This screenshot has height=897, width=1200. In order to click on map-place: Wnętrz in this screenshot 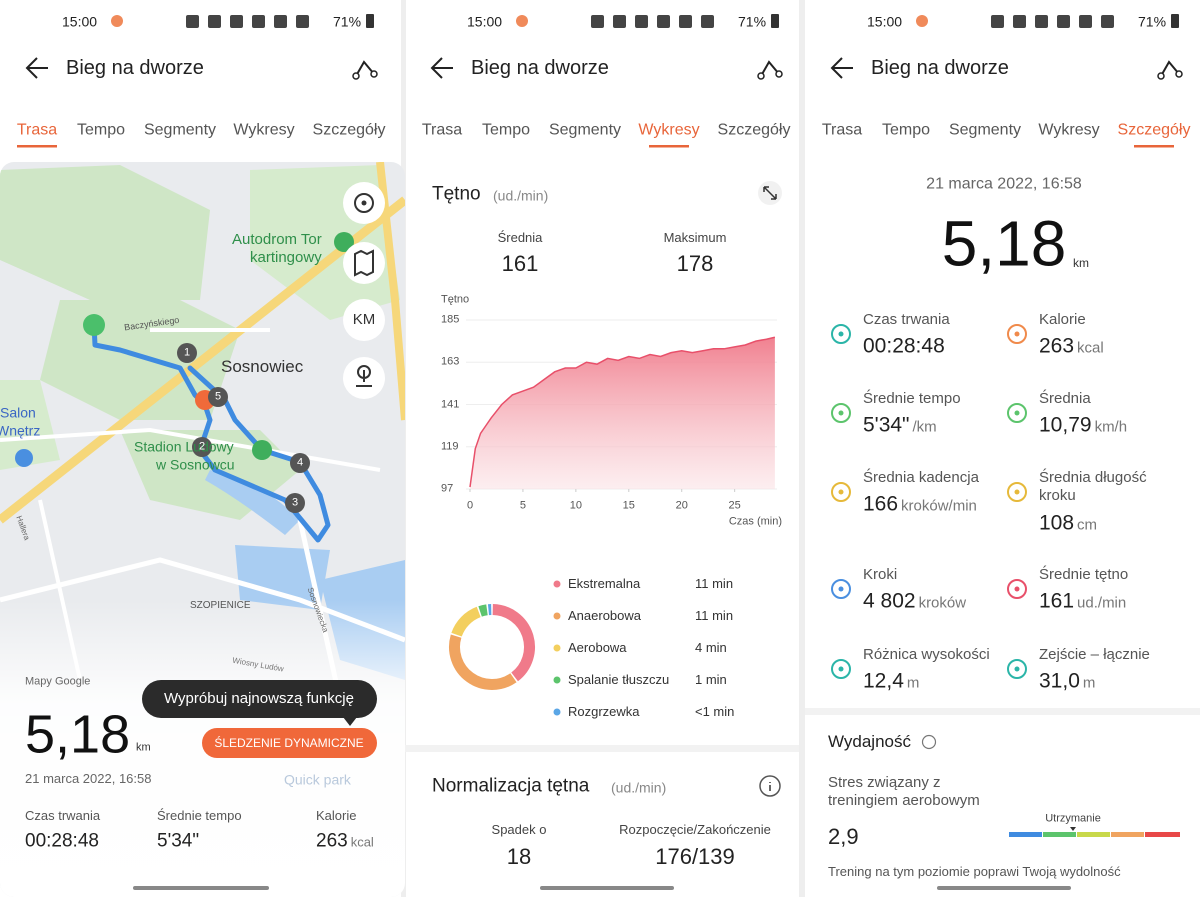, I will do `click(20, 430)`.